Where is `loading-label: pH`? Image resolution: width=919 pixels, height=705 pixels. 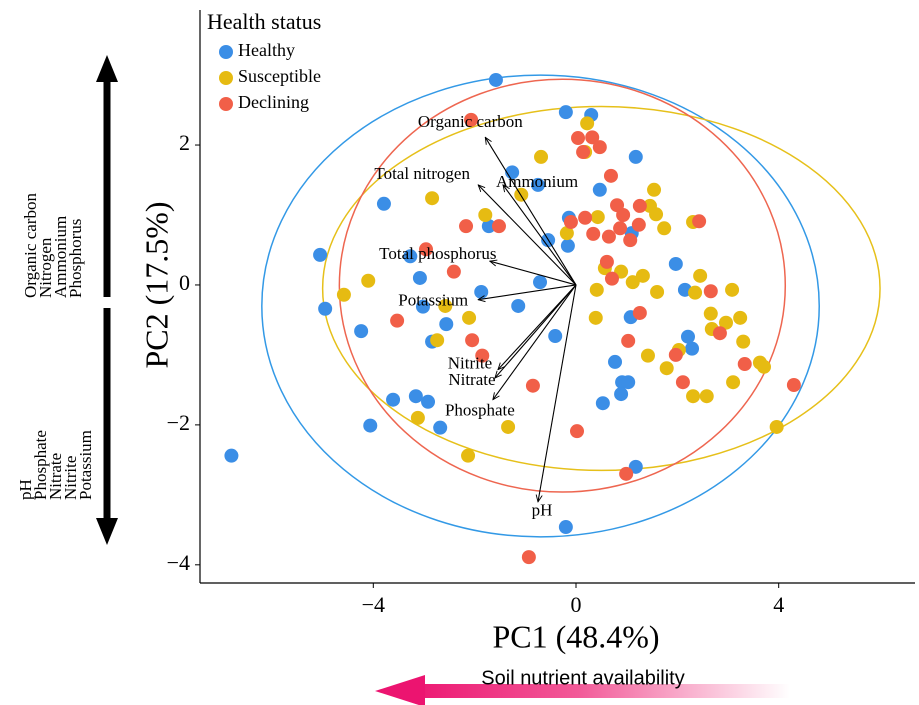
loading-label: pH is located at coordinates (542, 510).